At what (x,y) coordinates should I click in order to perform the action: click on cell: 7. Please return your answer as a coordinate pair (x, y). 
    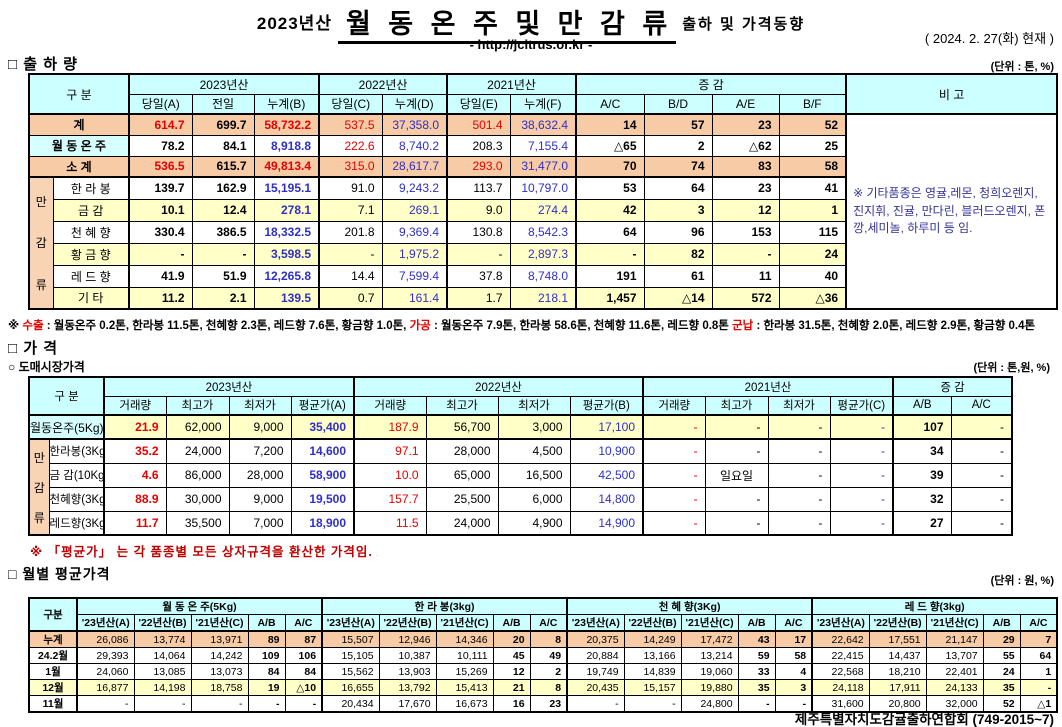
    Looking at the image, I should click on (1039, 639).